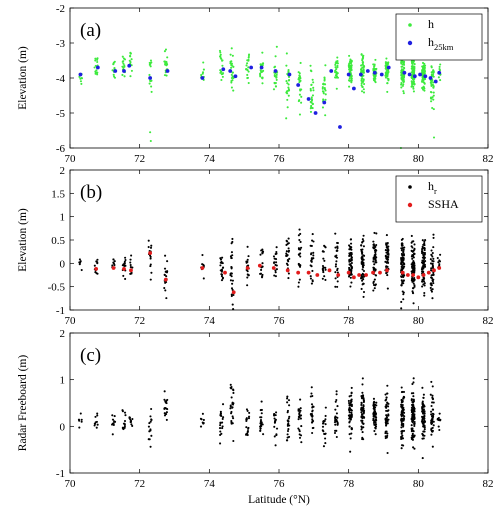 The height and width of the screenshot is (507, 500). Describe the element at coordinates (139, 159) in the screenshot. I see `x-tick-label: 72` at that location.